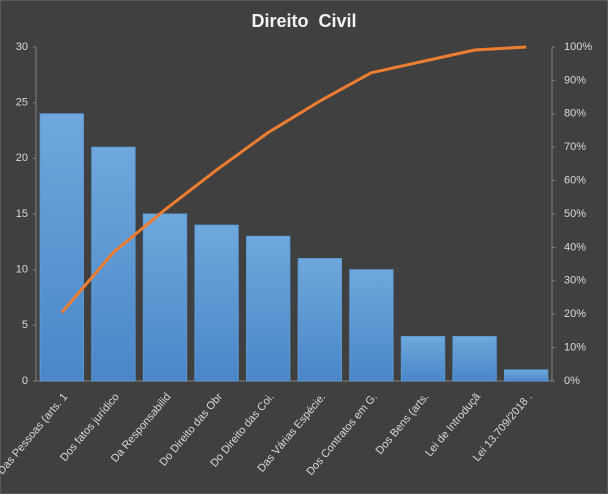 Image resolution: width=608 pixels, height=494 pixels. What do you see at coordinates (575, 214) in the screenshot?
I see `y2-tick-label: 50%` at bounding box center [575, 214].